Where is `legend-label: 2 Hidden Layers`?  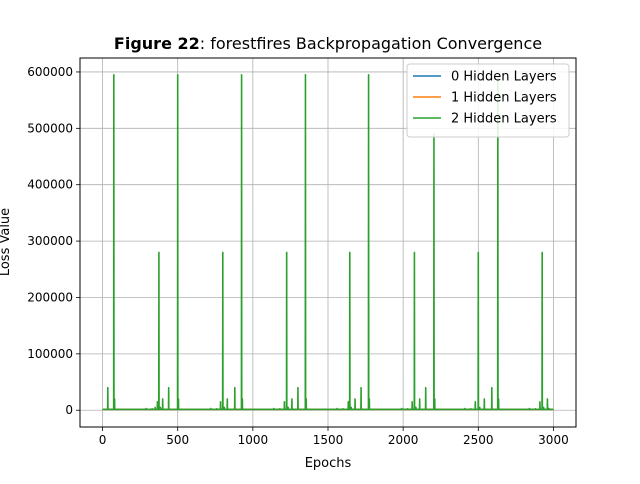 legend-label: 2 Hidden Layers is located at coordinates (504, 119).